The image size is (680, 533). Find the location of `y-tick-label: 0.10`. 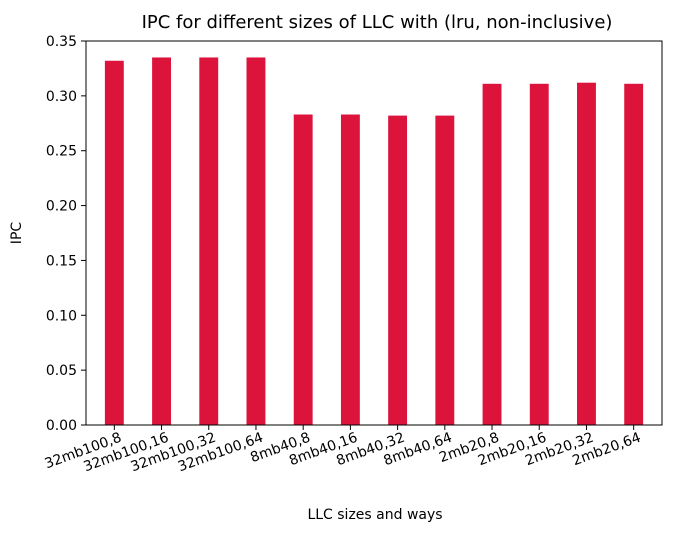

y-tick-label: 0.10 is located at coordinates (61, 316).